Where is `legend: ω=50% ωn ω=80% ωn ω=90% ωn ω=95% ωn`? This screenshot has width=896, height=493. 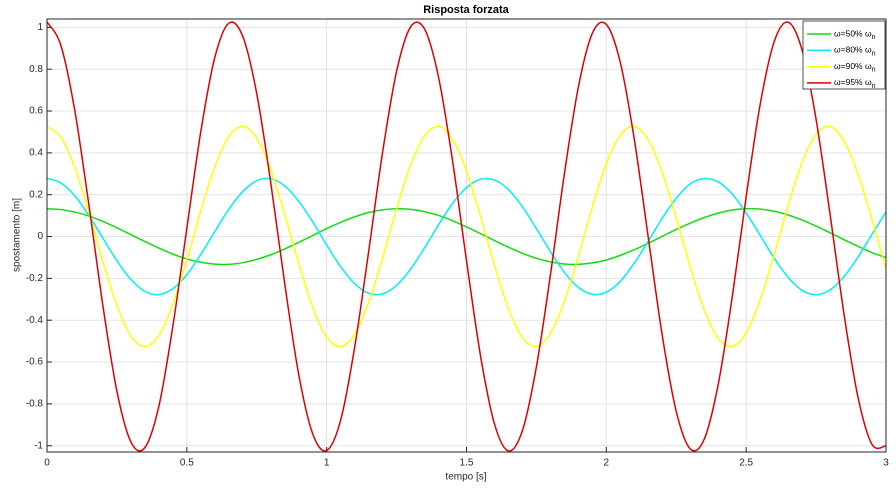
legend: ω=50% ωn ω=80% ωn ω=90% ωn ω=95% ωn is located at coordinates (844, 55).